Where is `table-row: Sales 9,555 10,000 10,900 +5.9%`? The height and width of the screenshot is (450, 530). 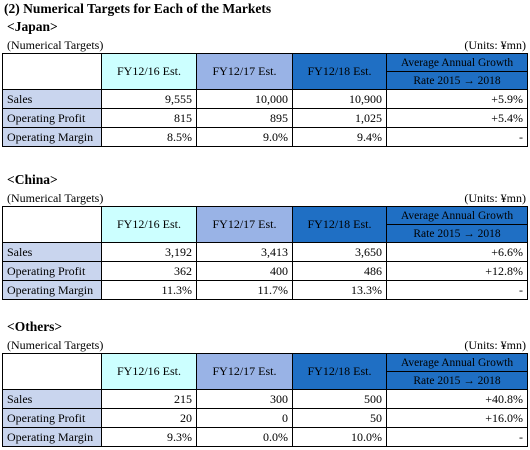
table-row: Sales 9,555 10,000 10,900 +5.9% is located at coordinates (265, 99).